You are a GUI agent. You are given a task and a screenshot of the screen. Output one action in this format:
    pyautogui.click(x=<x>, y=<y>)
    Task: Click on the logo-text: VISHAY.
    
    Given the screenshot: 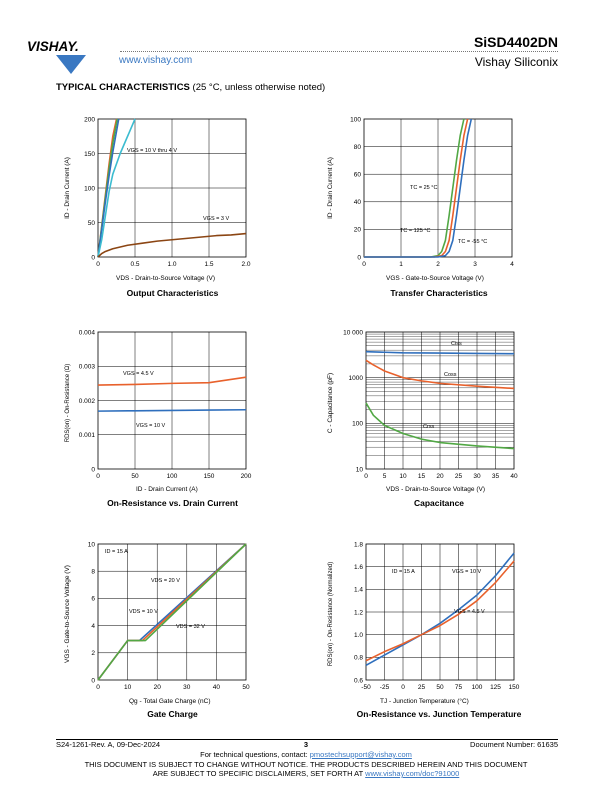 What is the action you would take?
    pyautogui.click(x=53, y=46)
    